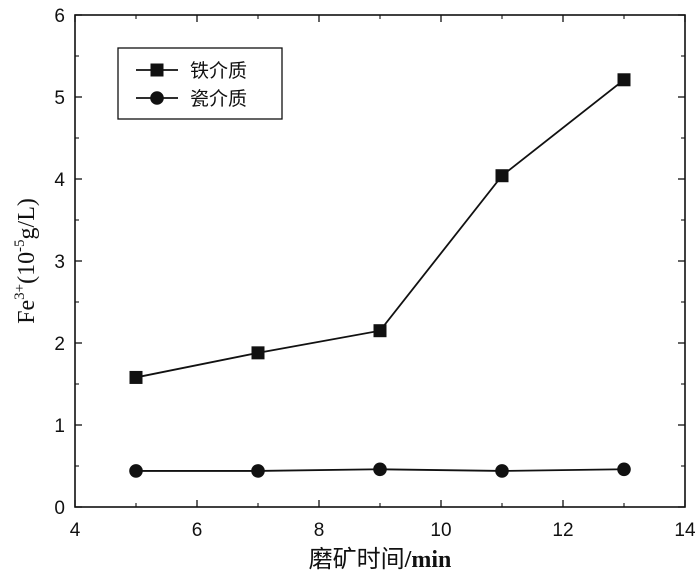  Describe the element at coordinates (200, 83) in the screenshot. I see `legend-box` at that location.